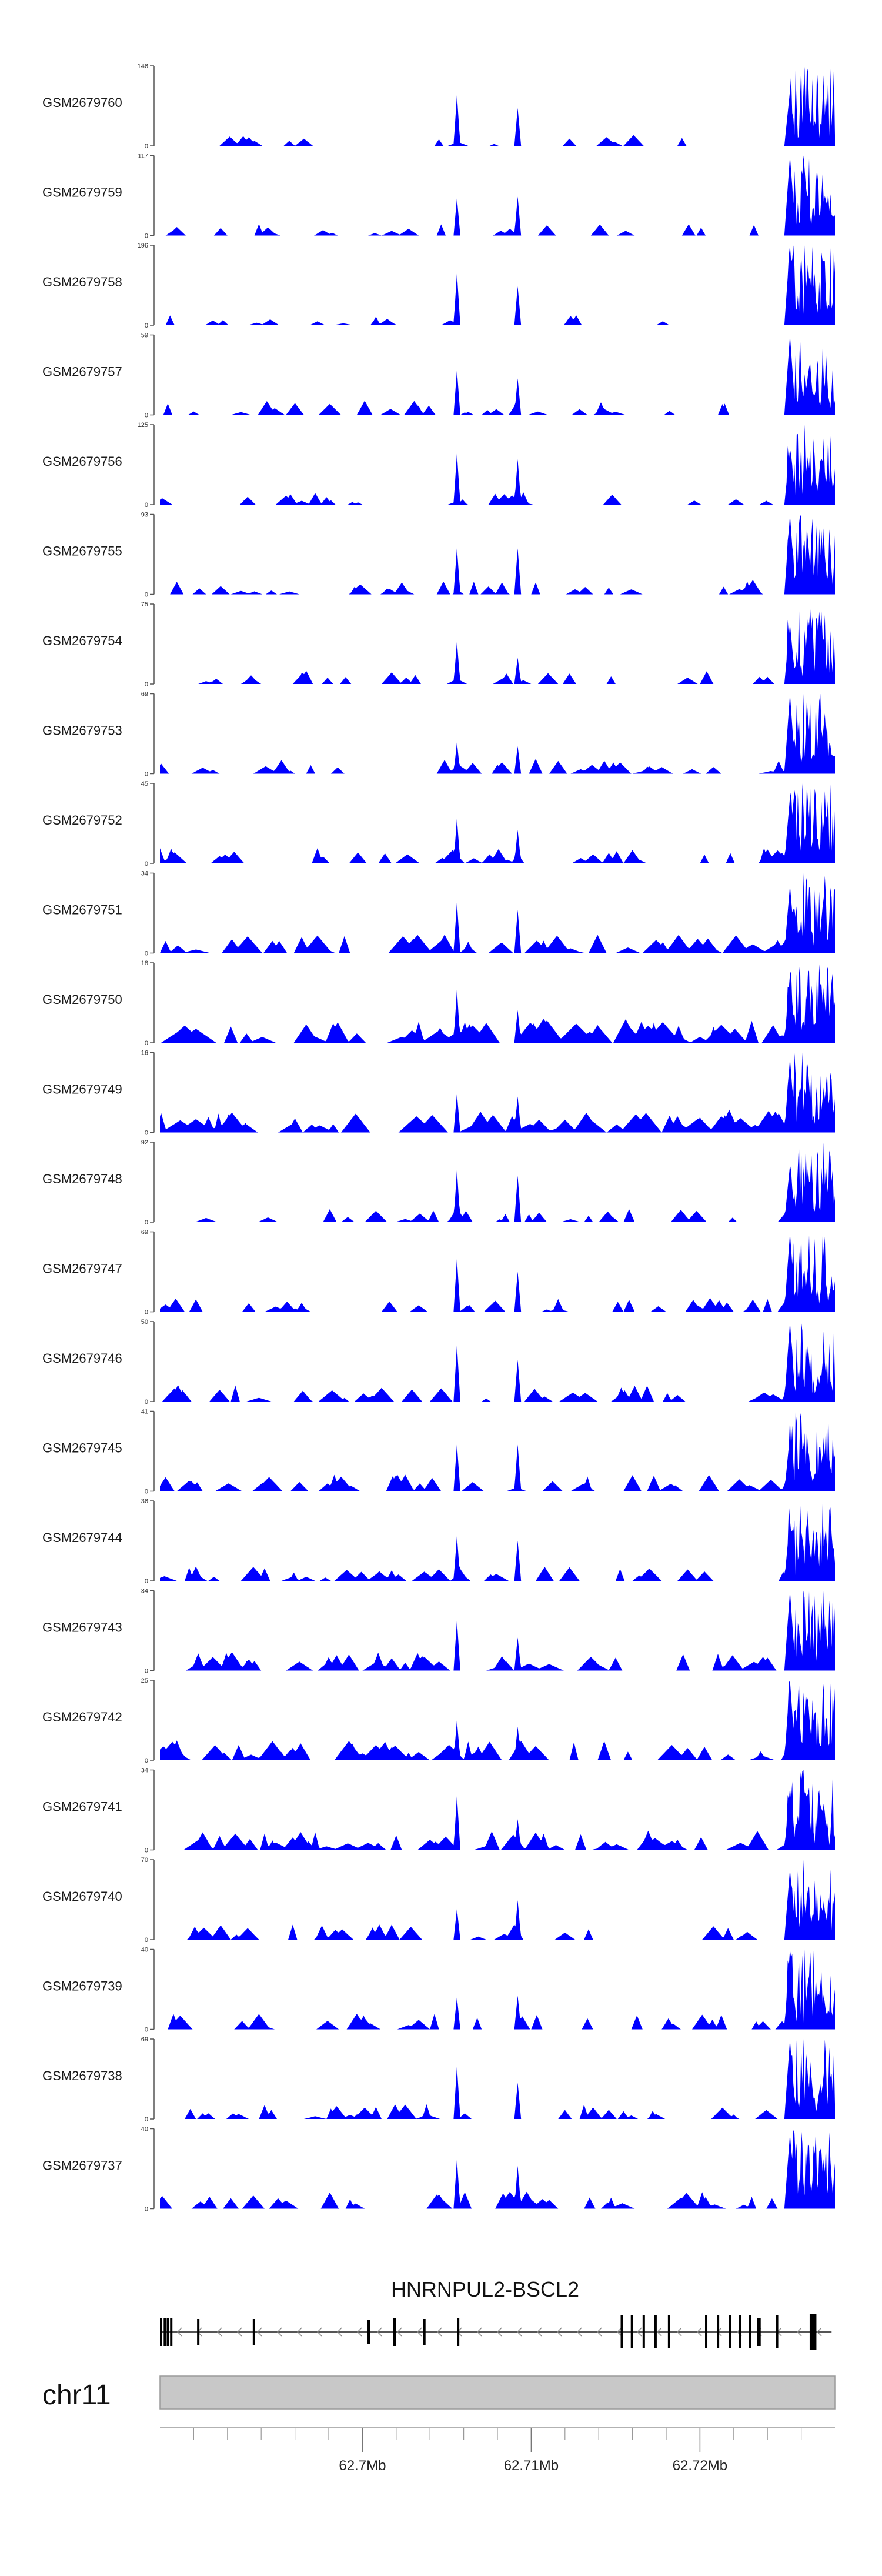 This screenshot has width=882, height=2576. Describe the element at coordinates (144, 515) in the screenshot. I see `y-max-label: 93` at that location.